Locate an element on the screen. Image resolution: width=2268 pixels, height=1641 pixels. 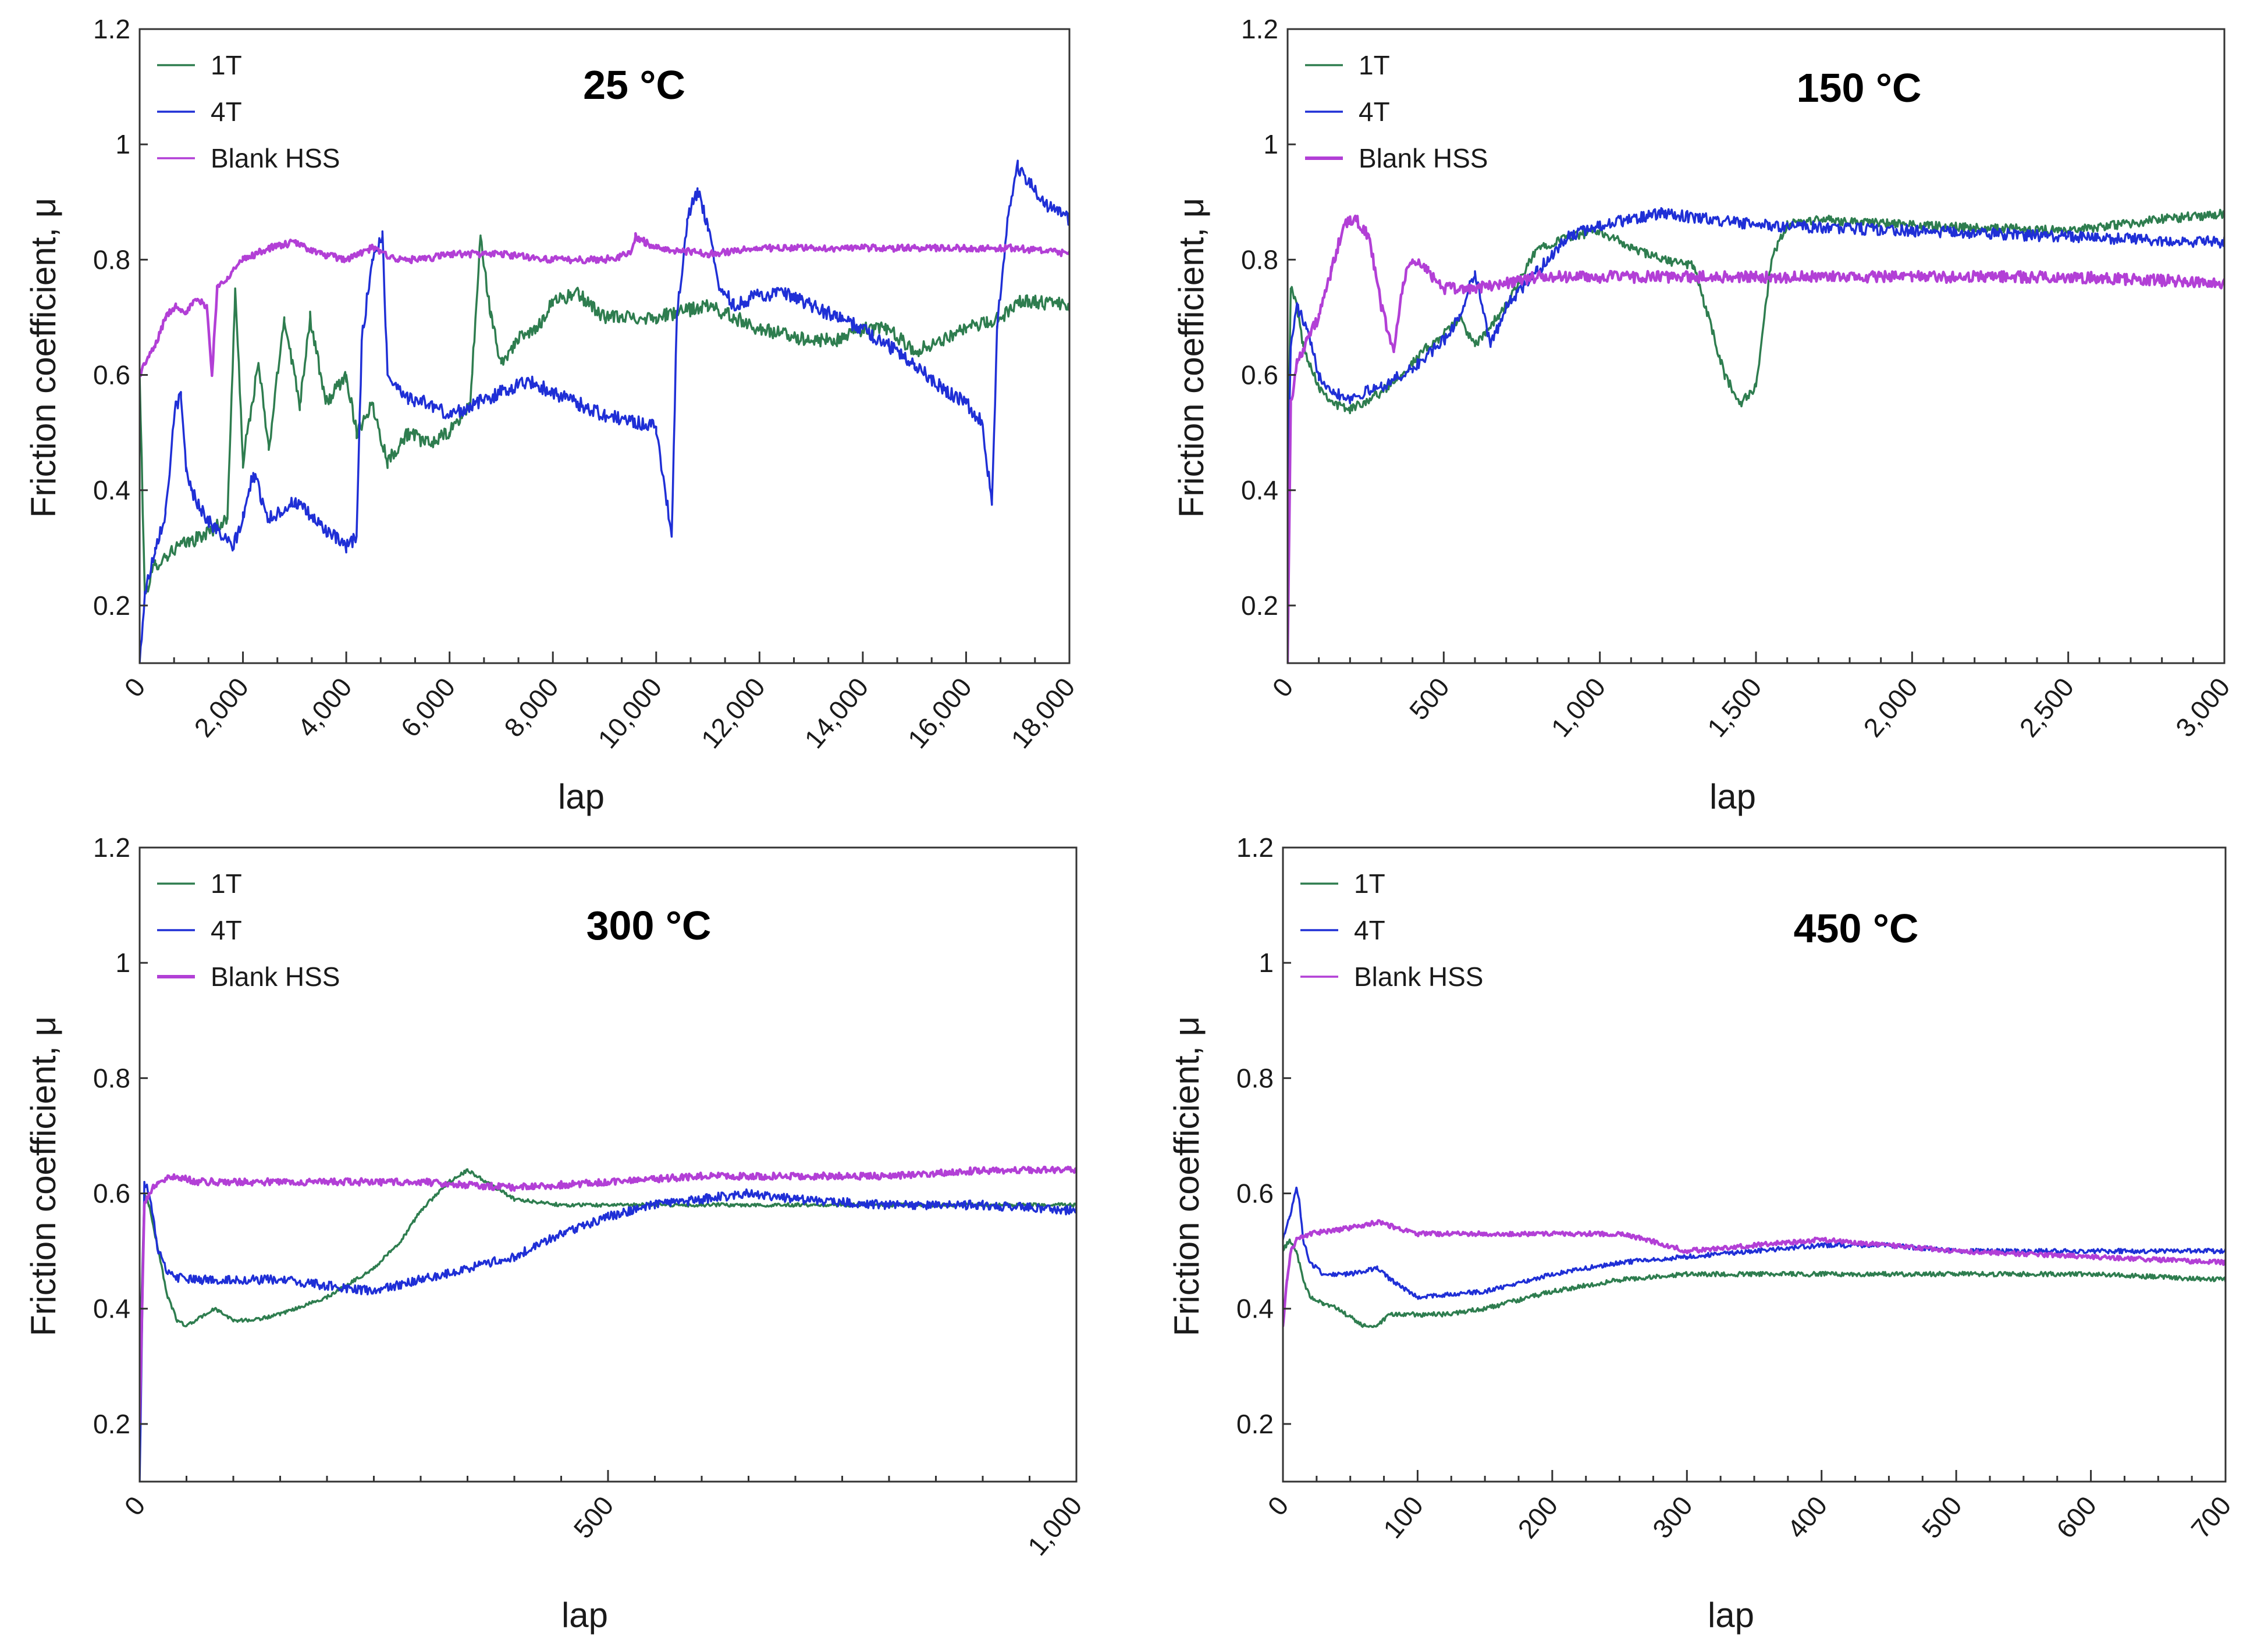
panel-title: 300 °C is located at coordinates (649, 925).